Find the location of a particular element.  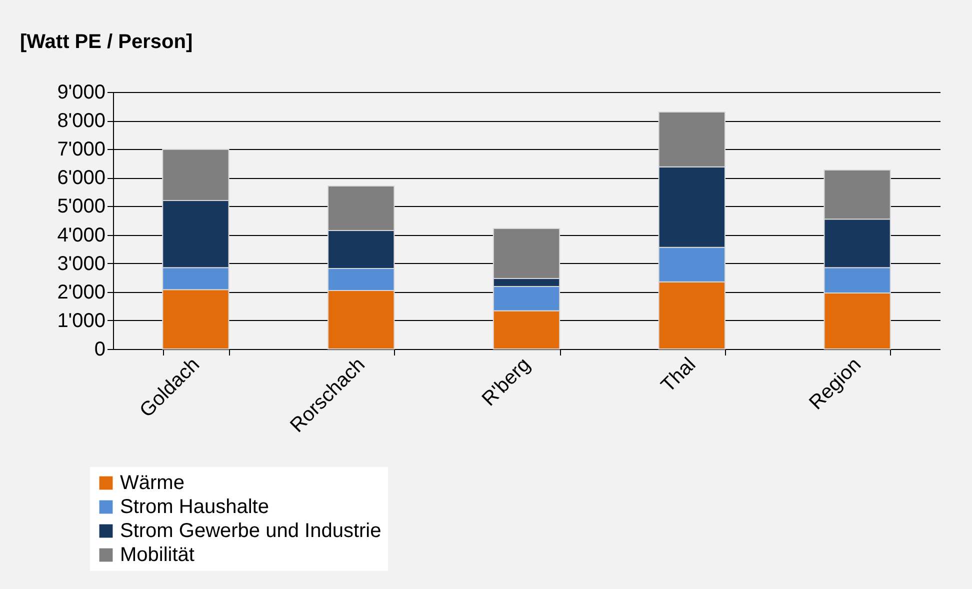

y-tick-label: 0 is located at coordinates (100, 349).